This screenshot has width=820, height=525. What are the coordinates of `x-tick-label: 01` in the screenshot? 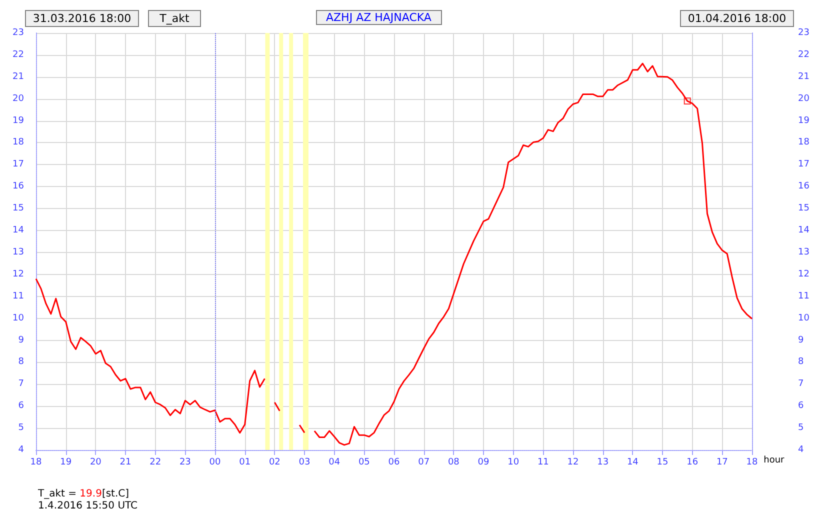 It's located at (245, 463).